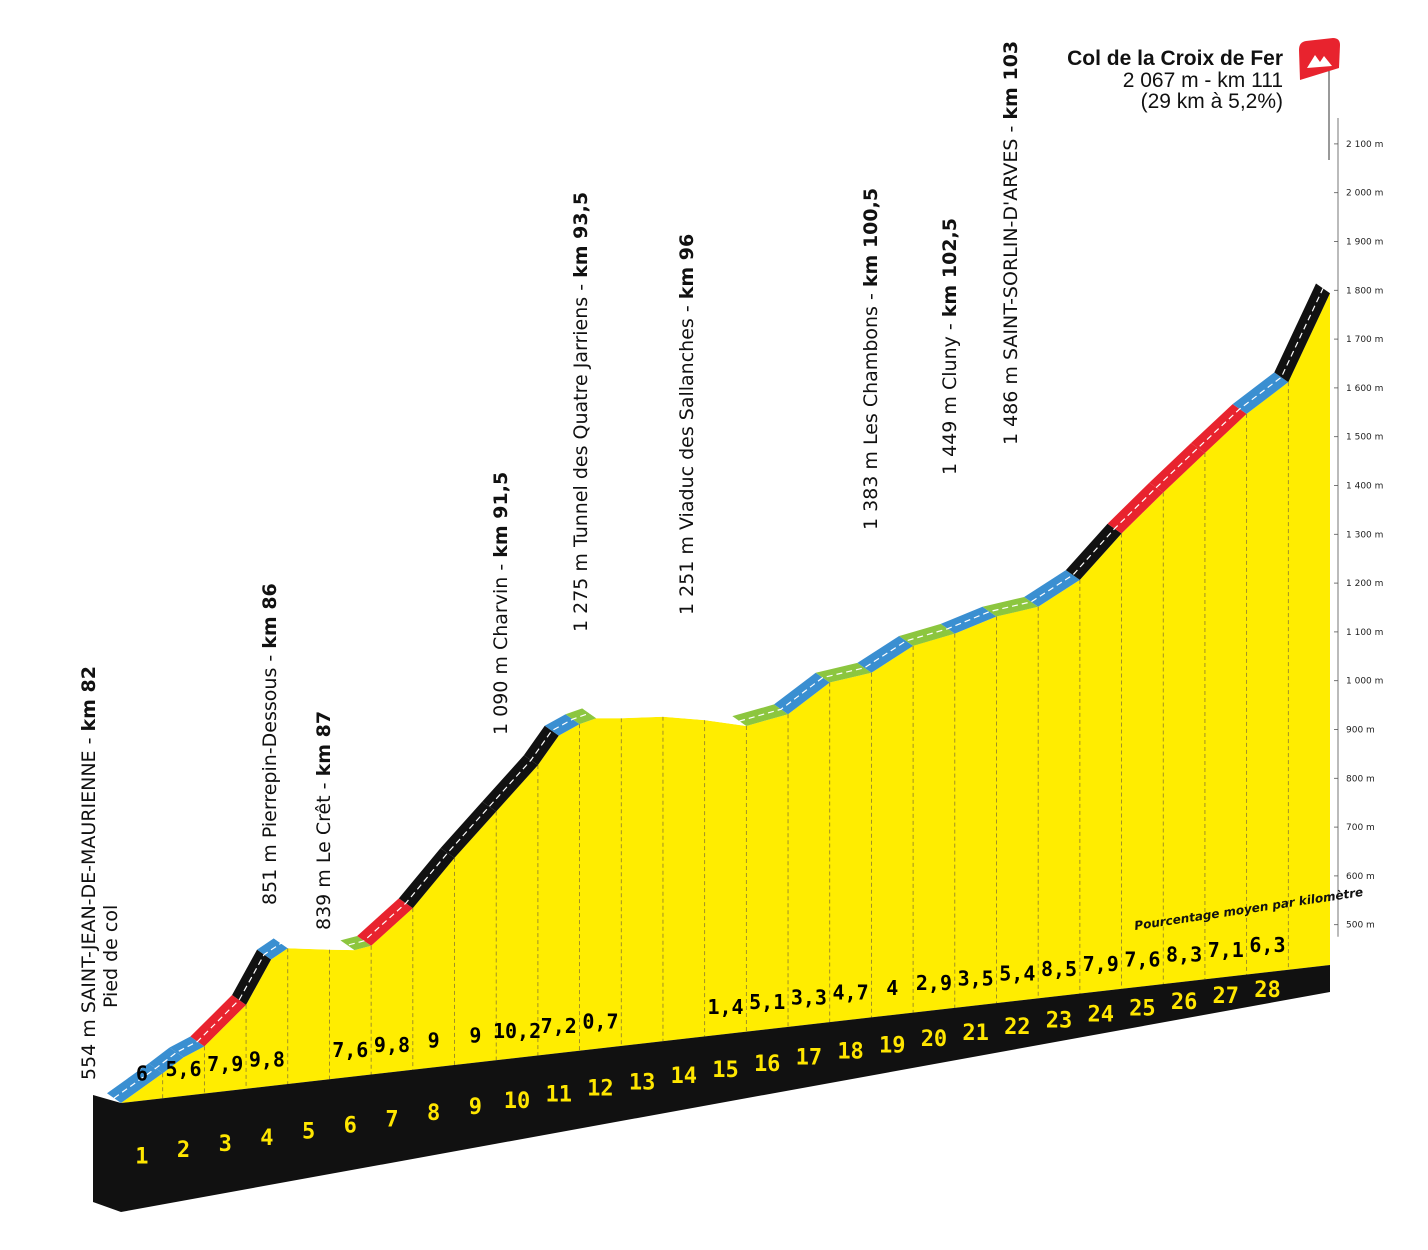 The width and height of the screenshot is (1428, 1250). What do you see at coordinates (225, 1144) in the screenshot?
I see `km-marker-label: 3` at bounding box center [225, 1144].